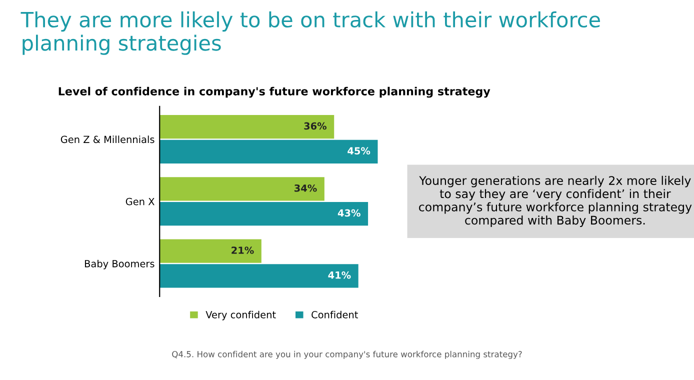 This screenshot has width=694, height=380. What do you see at coordinates (349, 213) in the screenshot?
I see `data-label: 43%` at bounding box center [349, 213].